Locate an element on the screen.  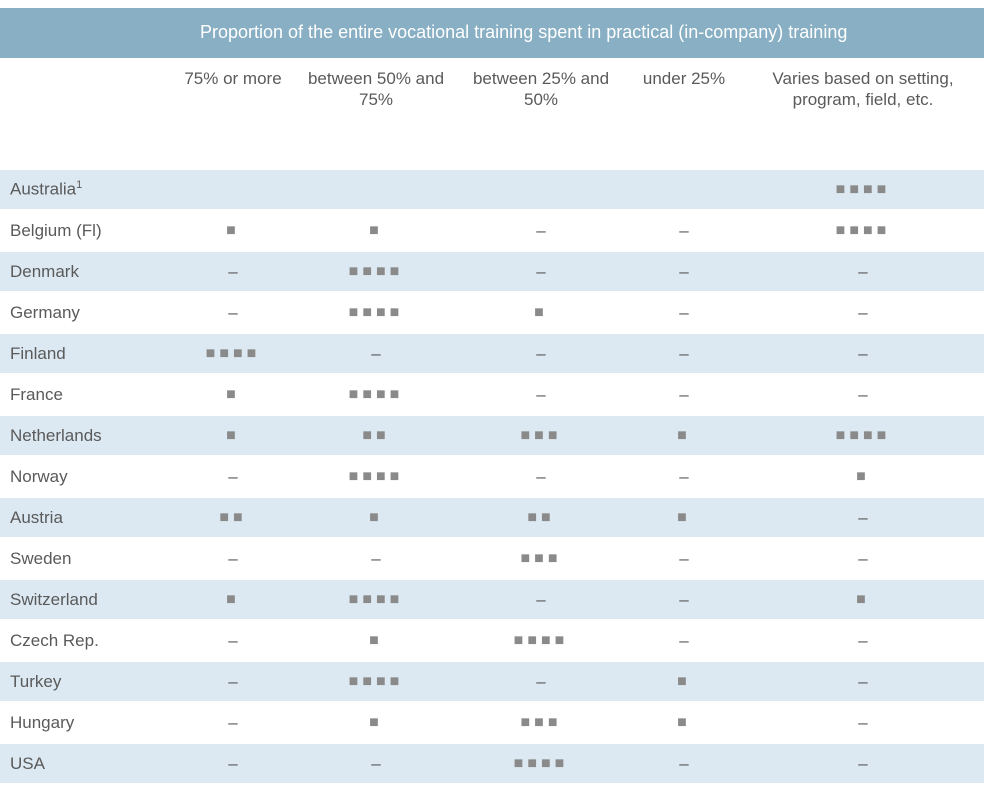
column-header: between 25% and 50% is located at coordinates (541, 89).